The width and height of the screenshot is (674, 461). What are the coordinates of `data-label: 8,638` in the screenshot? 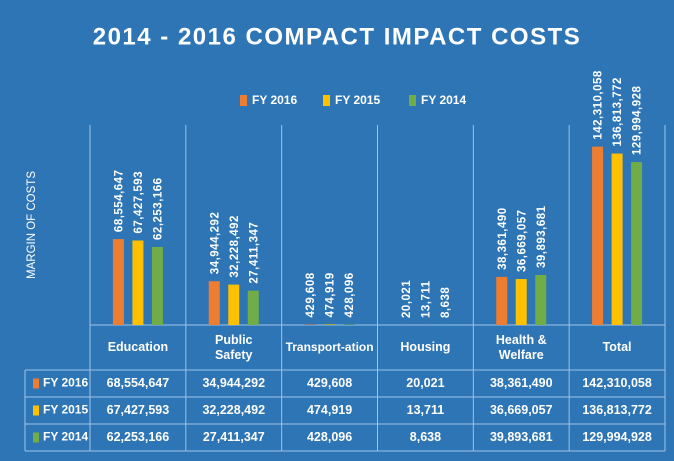 It's located at (446, 302).